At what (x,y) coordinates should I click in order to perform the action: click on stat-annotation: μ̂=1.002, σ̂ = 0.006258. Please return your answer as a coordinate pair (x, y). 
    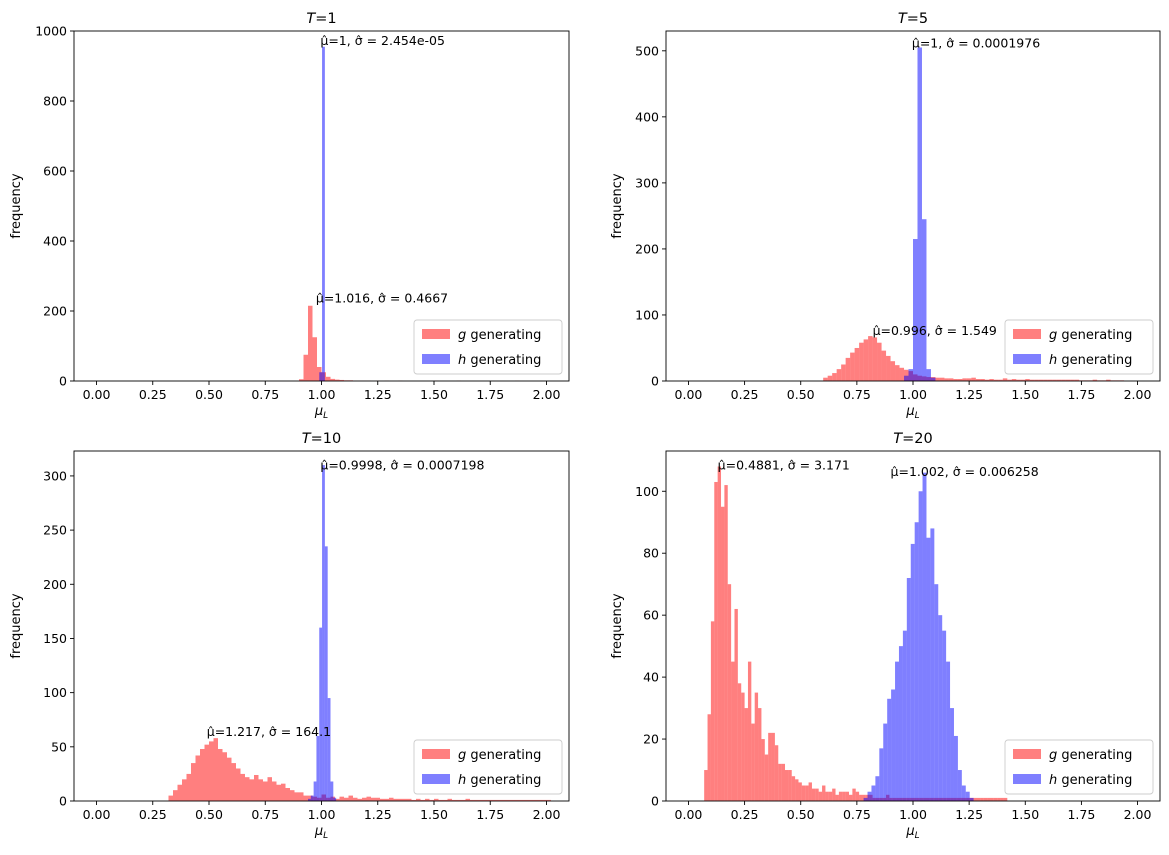
    Looking at the image, I should click on (965, 471).